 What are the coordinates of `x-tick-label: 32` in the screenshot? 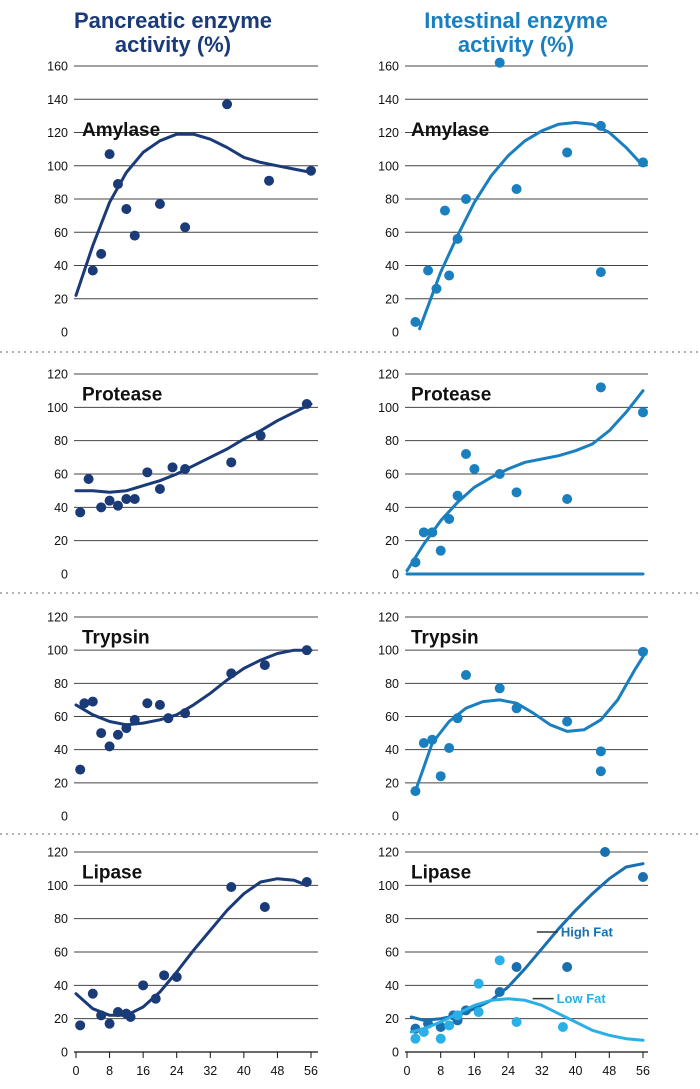 It's located at (210, 1071).